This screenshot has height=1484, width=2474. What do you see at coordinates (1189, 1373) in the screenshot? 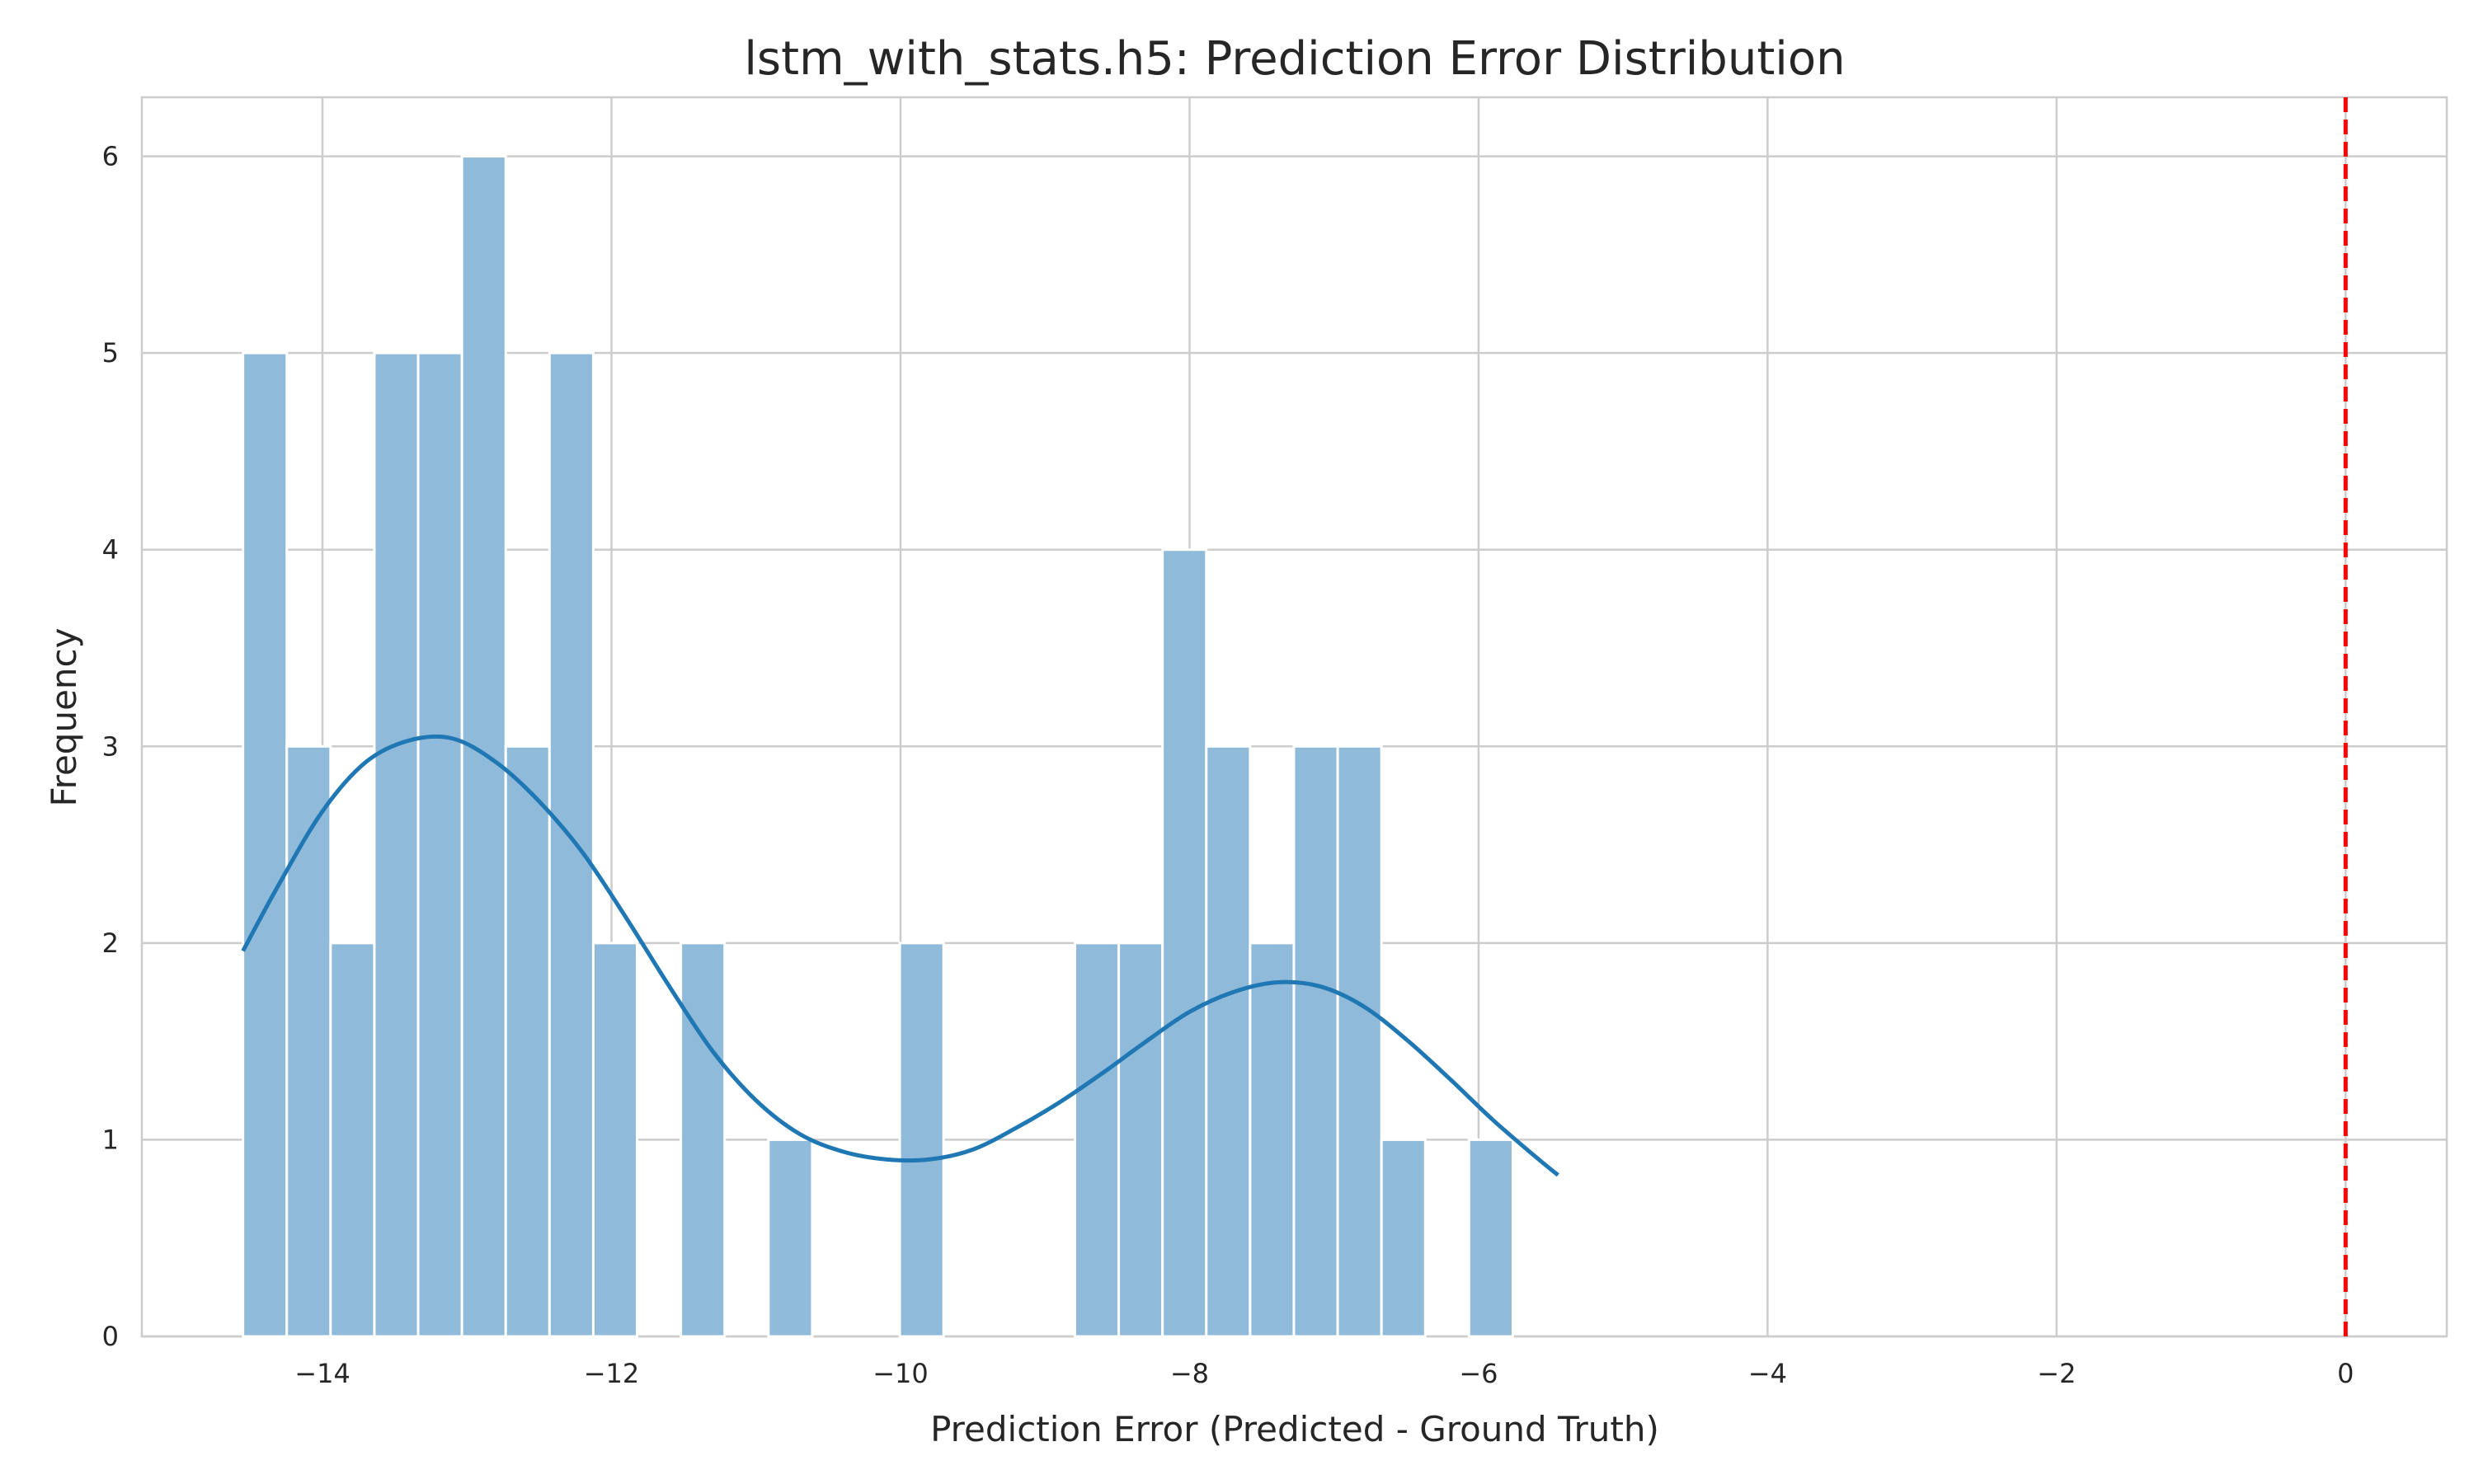
I see `x-tick-label: −8` at bounding box center [1189, 1373].